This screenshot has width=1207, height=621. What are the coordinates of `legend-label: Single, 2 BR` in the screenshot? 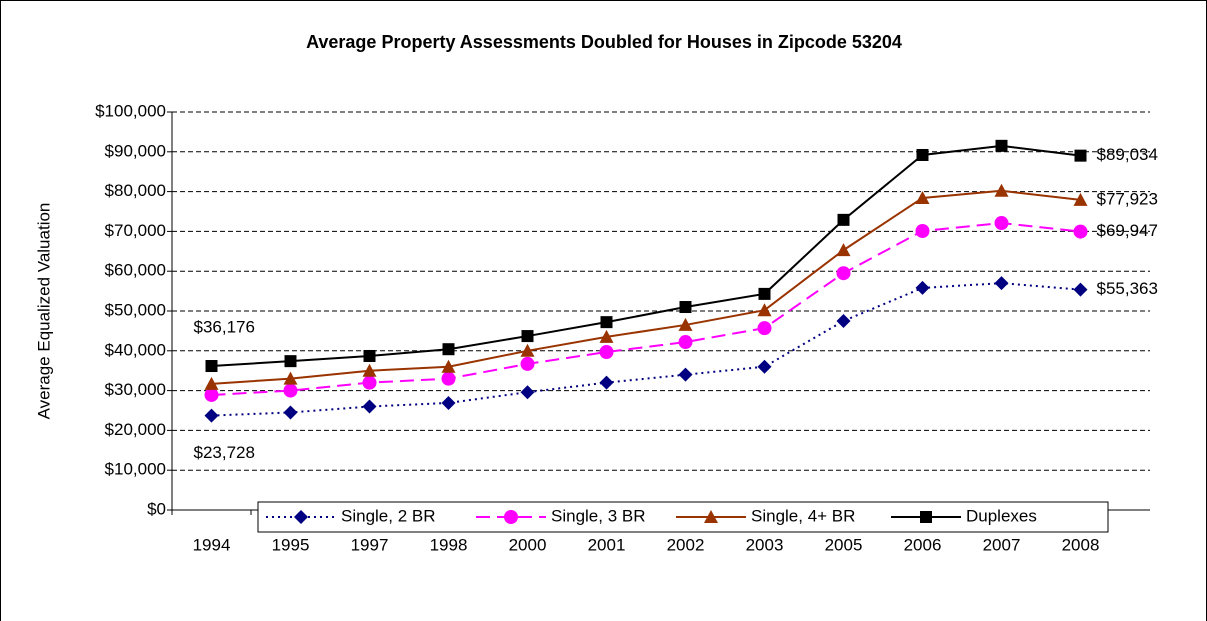 It's located at (388, 515).